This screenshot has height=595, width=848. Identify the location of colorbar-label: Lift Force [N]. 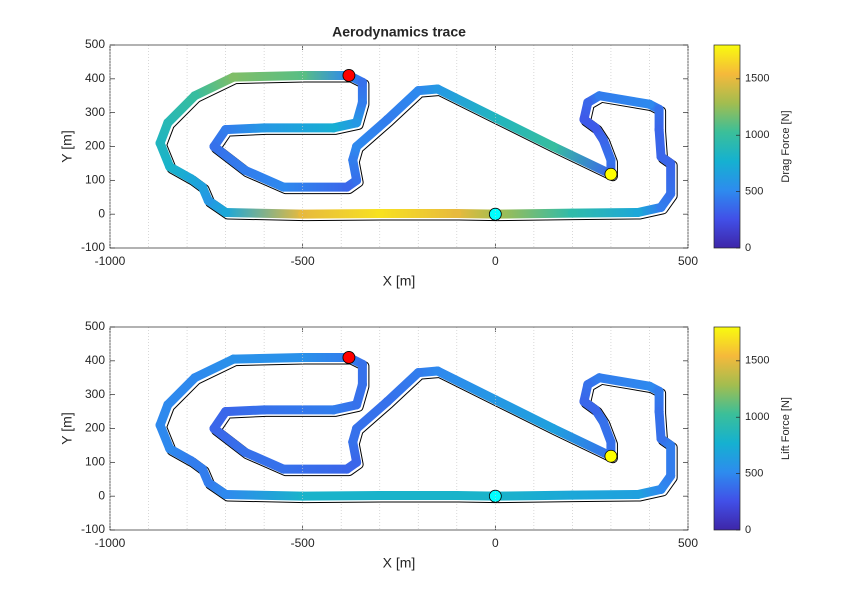
(786, 428).